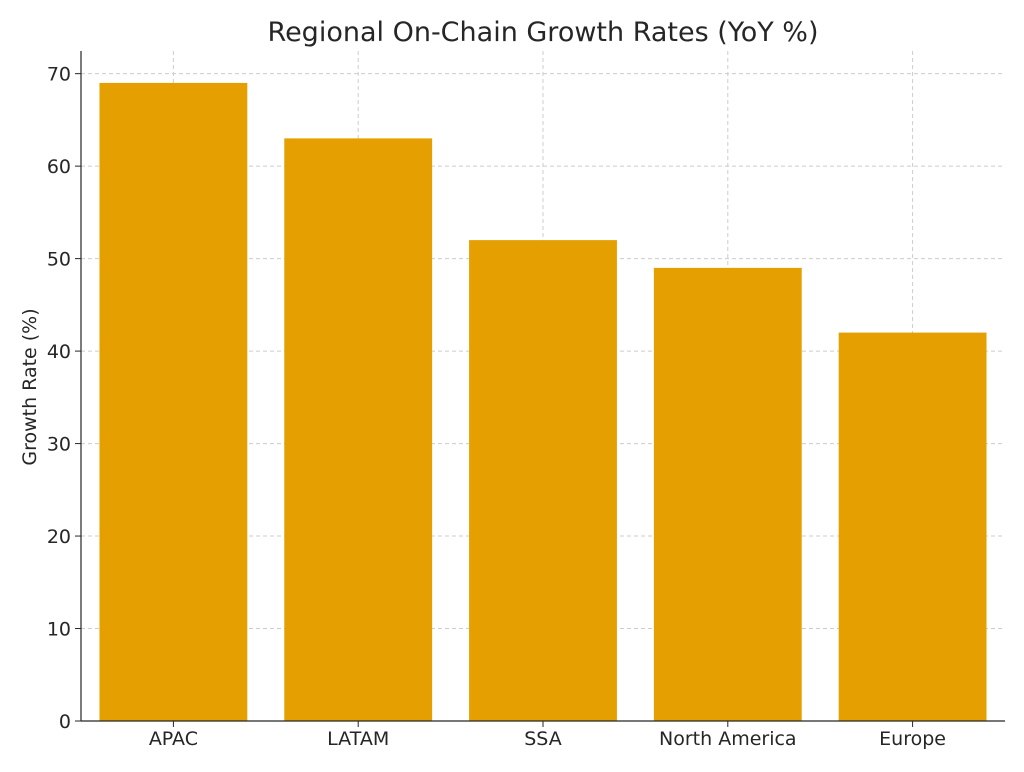 The width and height of the screenshot is (1024, 772). What do you see at coordinates (358, 739) in the screenshot?
I see `x-tick-label: LATAM` at bounding box center [358, 739].